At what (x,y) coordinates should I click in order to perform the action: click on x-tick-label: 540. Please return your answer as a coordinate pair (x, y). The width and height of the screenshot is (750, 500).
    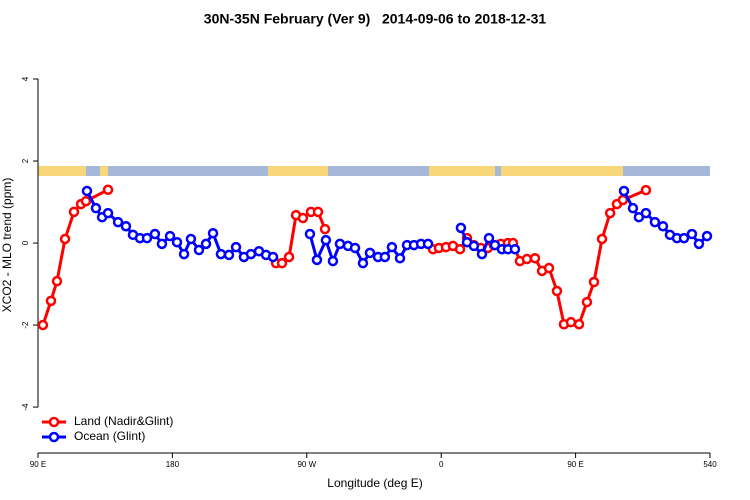
    Looking at the image, I should click on (710, 464).